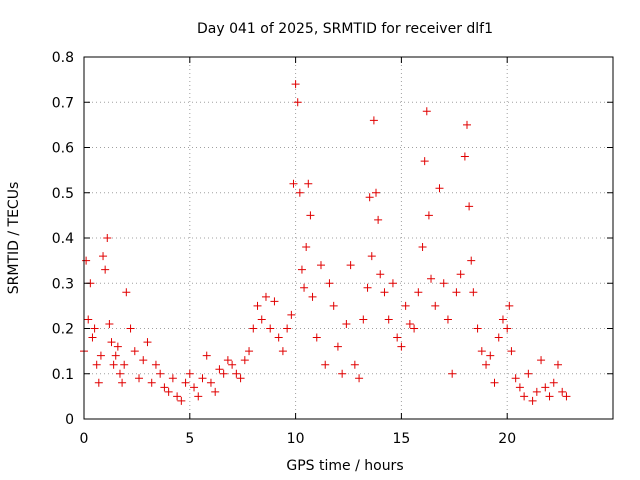 The image size is (640, 480). What do you see at coordinates (63, 58) in the screenshot?
I see `y-tick-label: 0.8` at bounding box center [63, 58].